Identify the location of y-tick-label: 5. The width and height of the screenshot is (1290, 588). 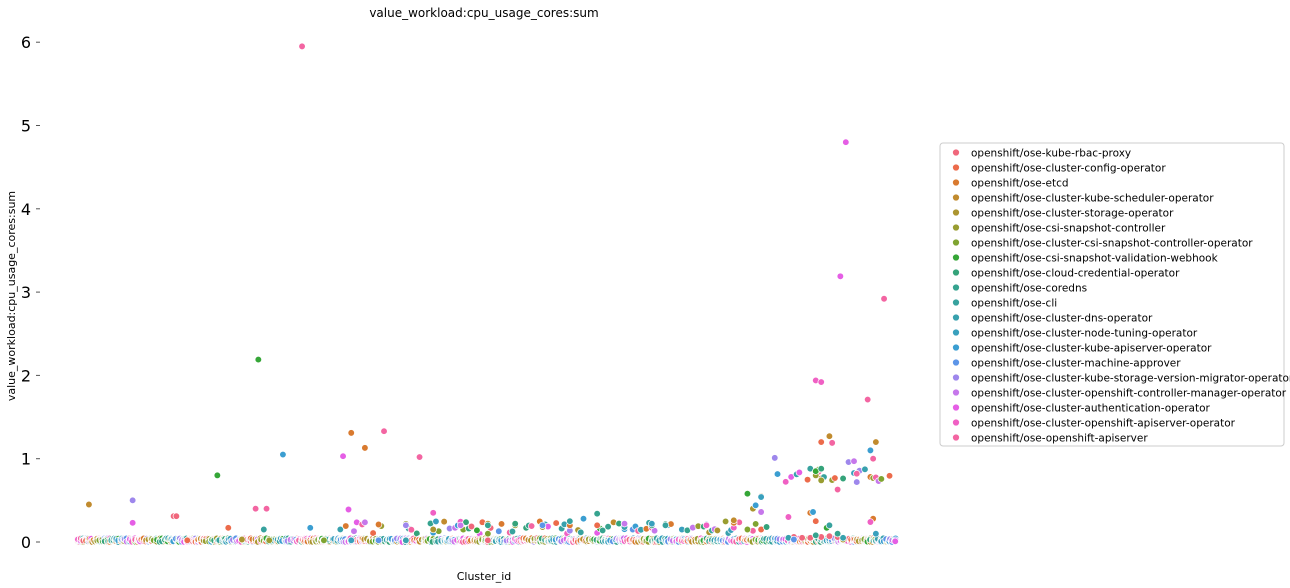
(26, 126).